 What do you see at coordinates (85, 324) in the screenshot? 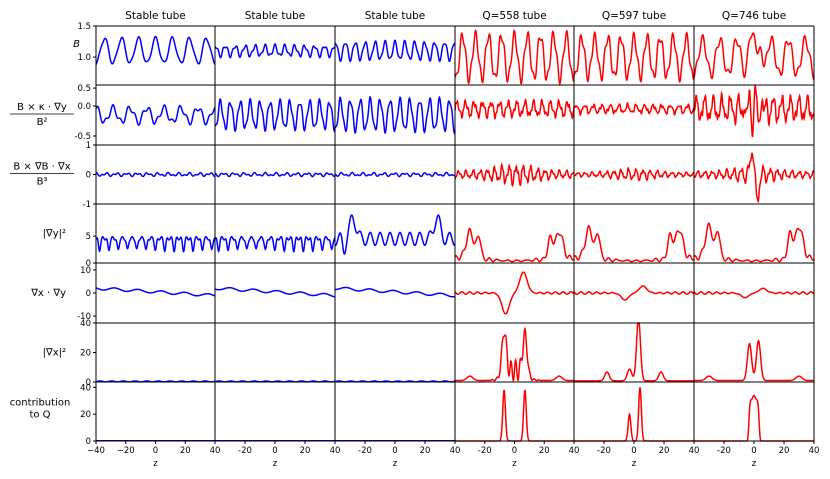
I see `ytick-label: 40` at bounding box center [85, 324].